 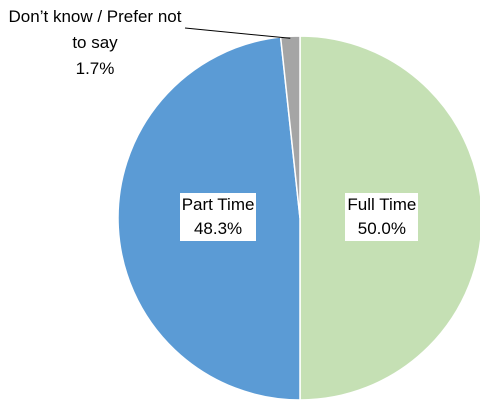 I want to click on value-label: 1.7%, so click(x=95, y=68).